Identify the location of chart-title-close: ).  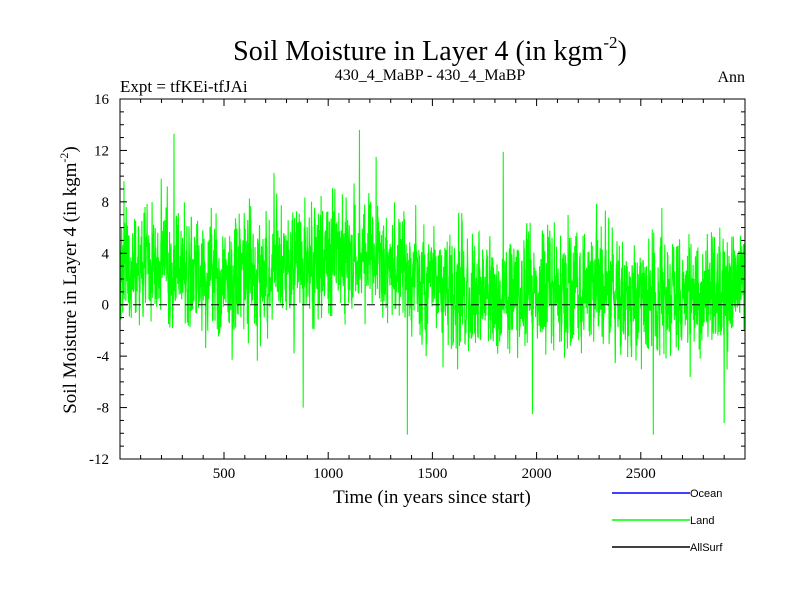
(622, 51).